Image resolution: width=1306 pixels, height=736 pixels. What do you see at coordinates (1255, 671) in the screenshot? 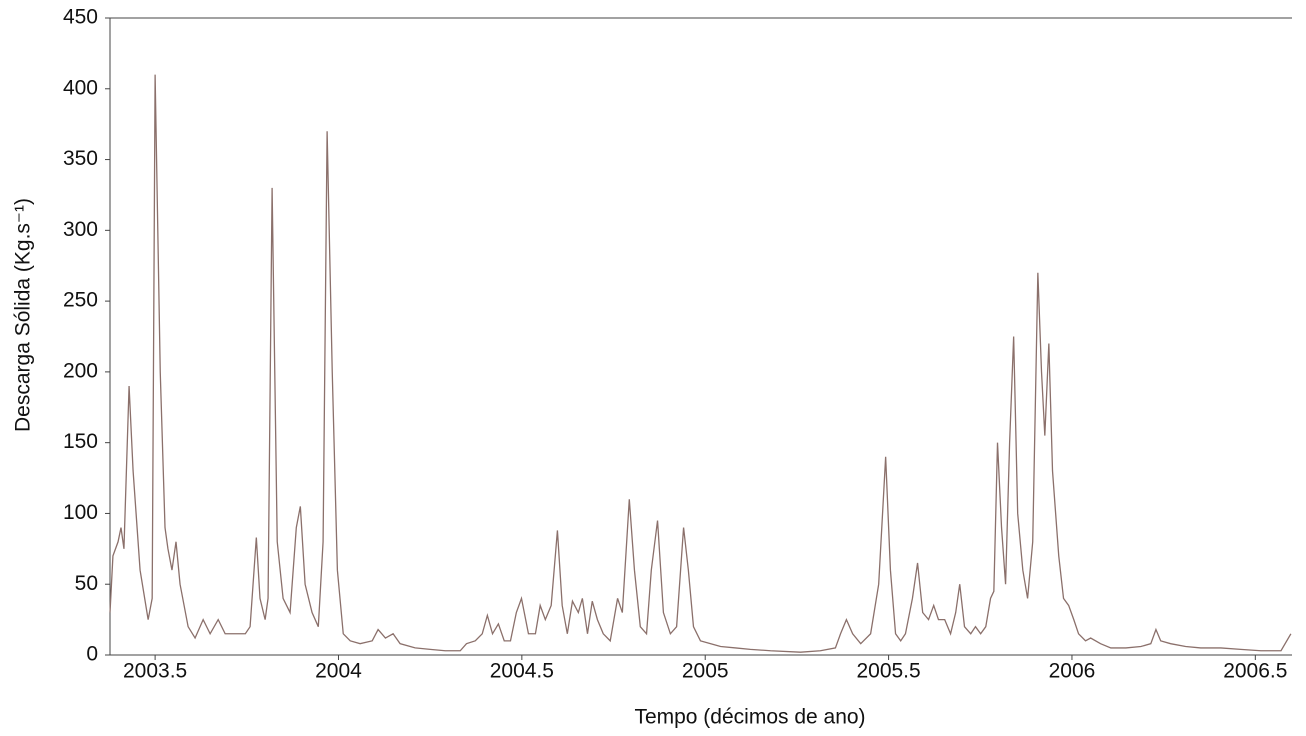
I see `x-tick-label: 2006.5` at bounding box center [1255, 671].